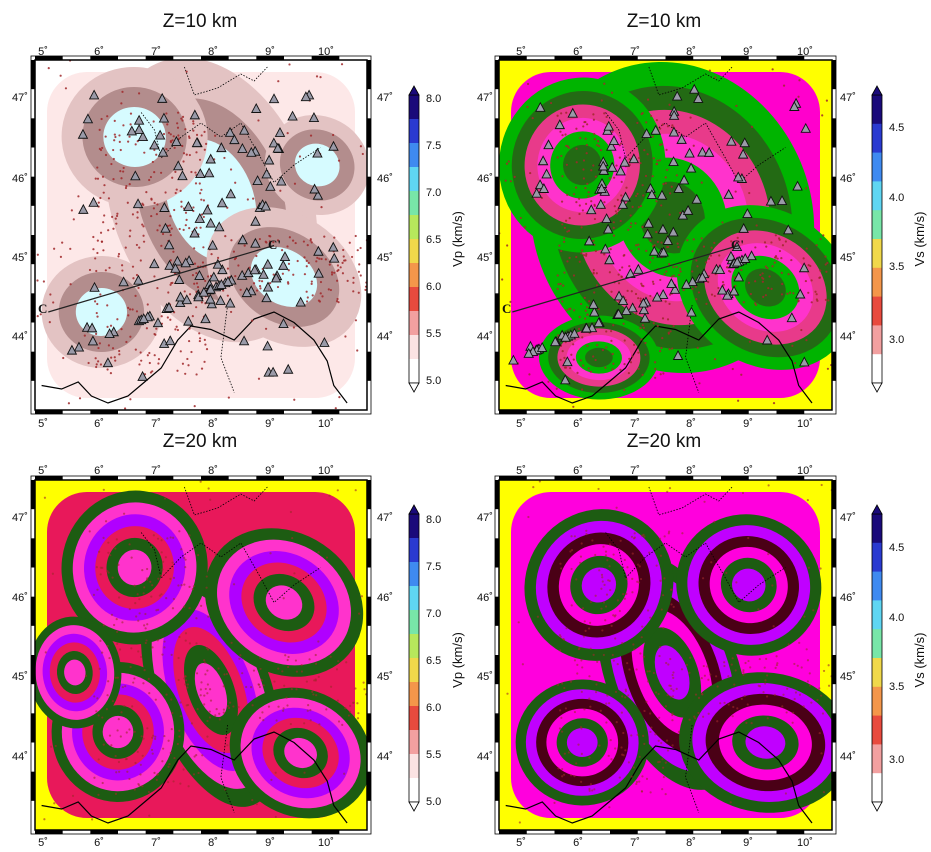 This screenshot has width=931, height=852. Describe the element at coordinates (433, 567) in the screenshot. I see `colorbar-tick: 7.5` at that location.